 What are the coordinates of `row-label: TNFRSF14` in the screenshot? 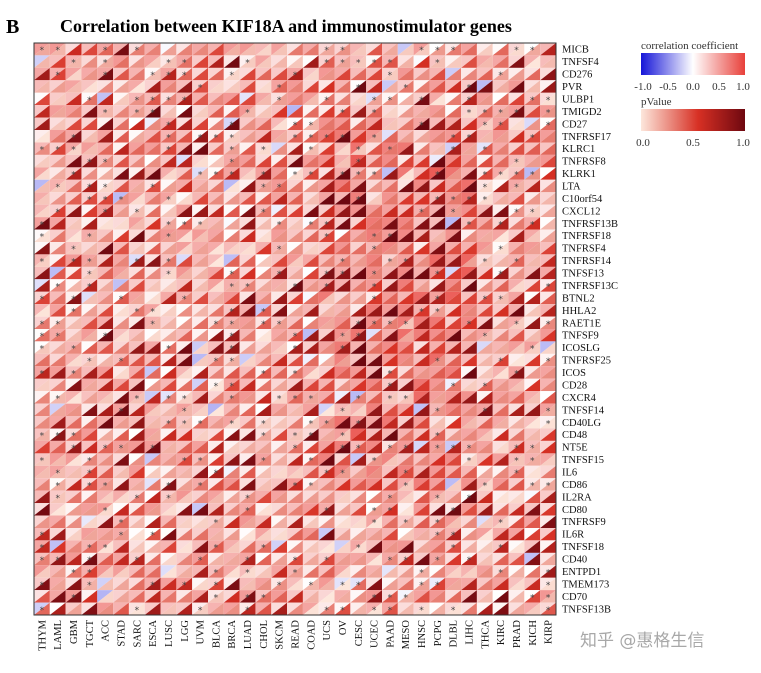 It's located at (587, 261).